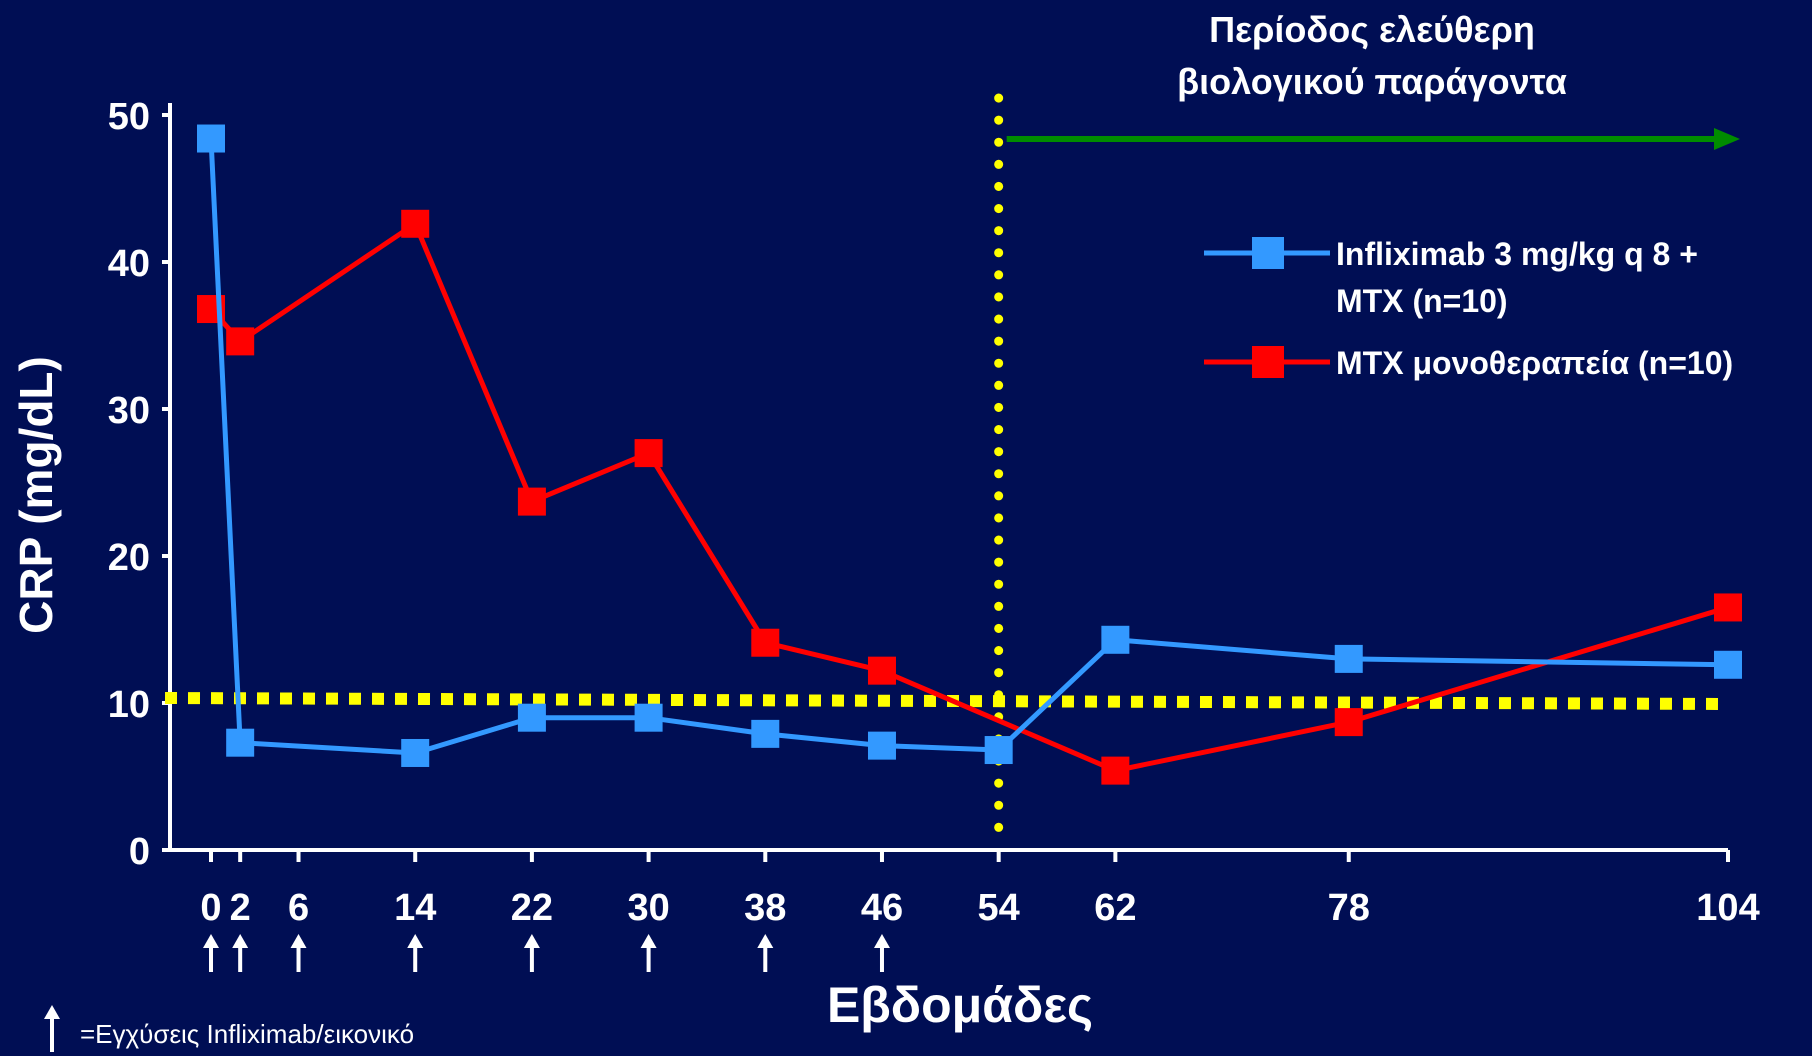  I want to click on x-tick-label: 54, so click(999, 908).